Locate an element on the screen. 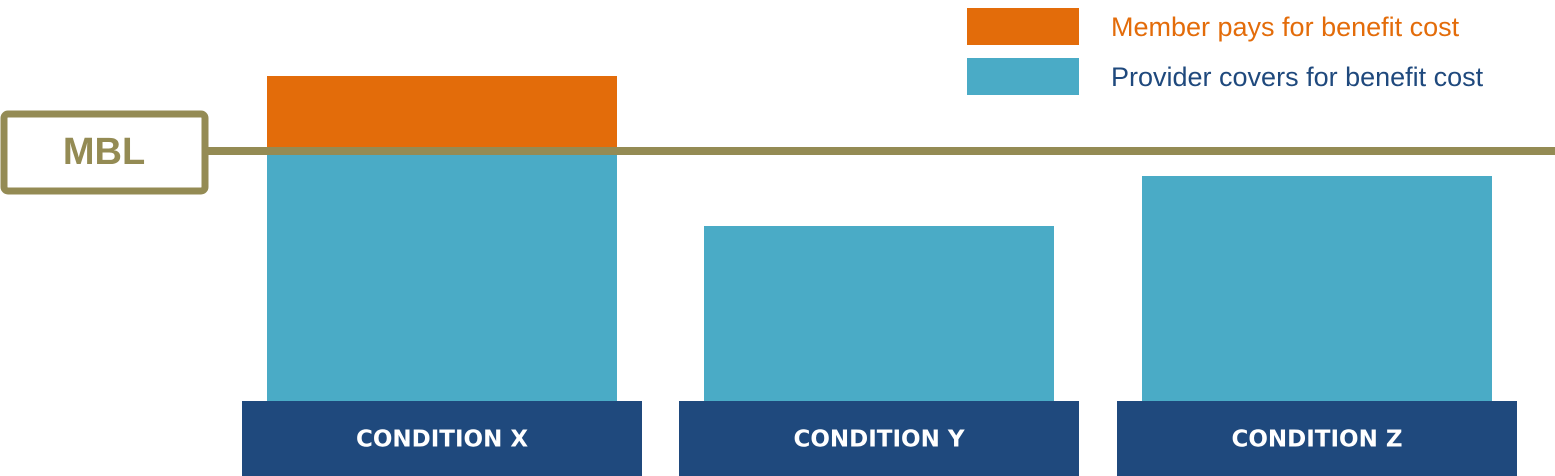 This screenshot has height=476, width=1555. category-band-condition-y is located at coordinates (879, 438).